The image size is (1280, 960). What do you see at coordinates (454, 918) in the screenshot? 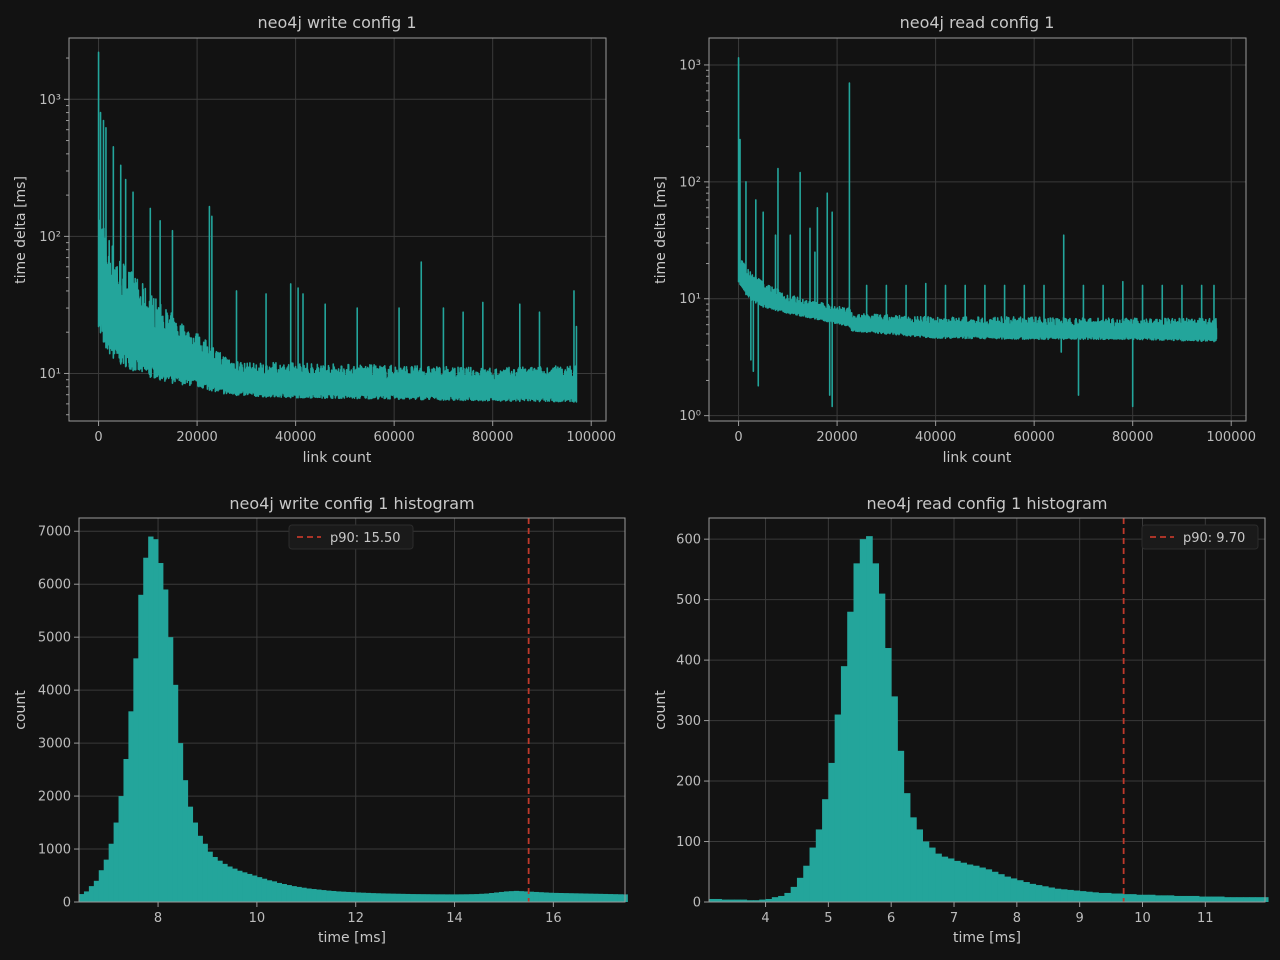
I see `x-tick-label: 14` at bounding box center [454, 918].